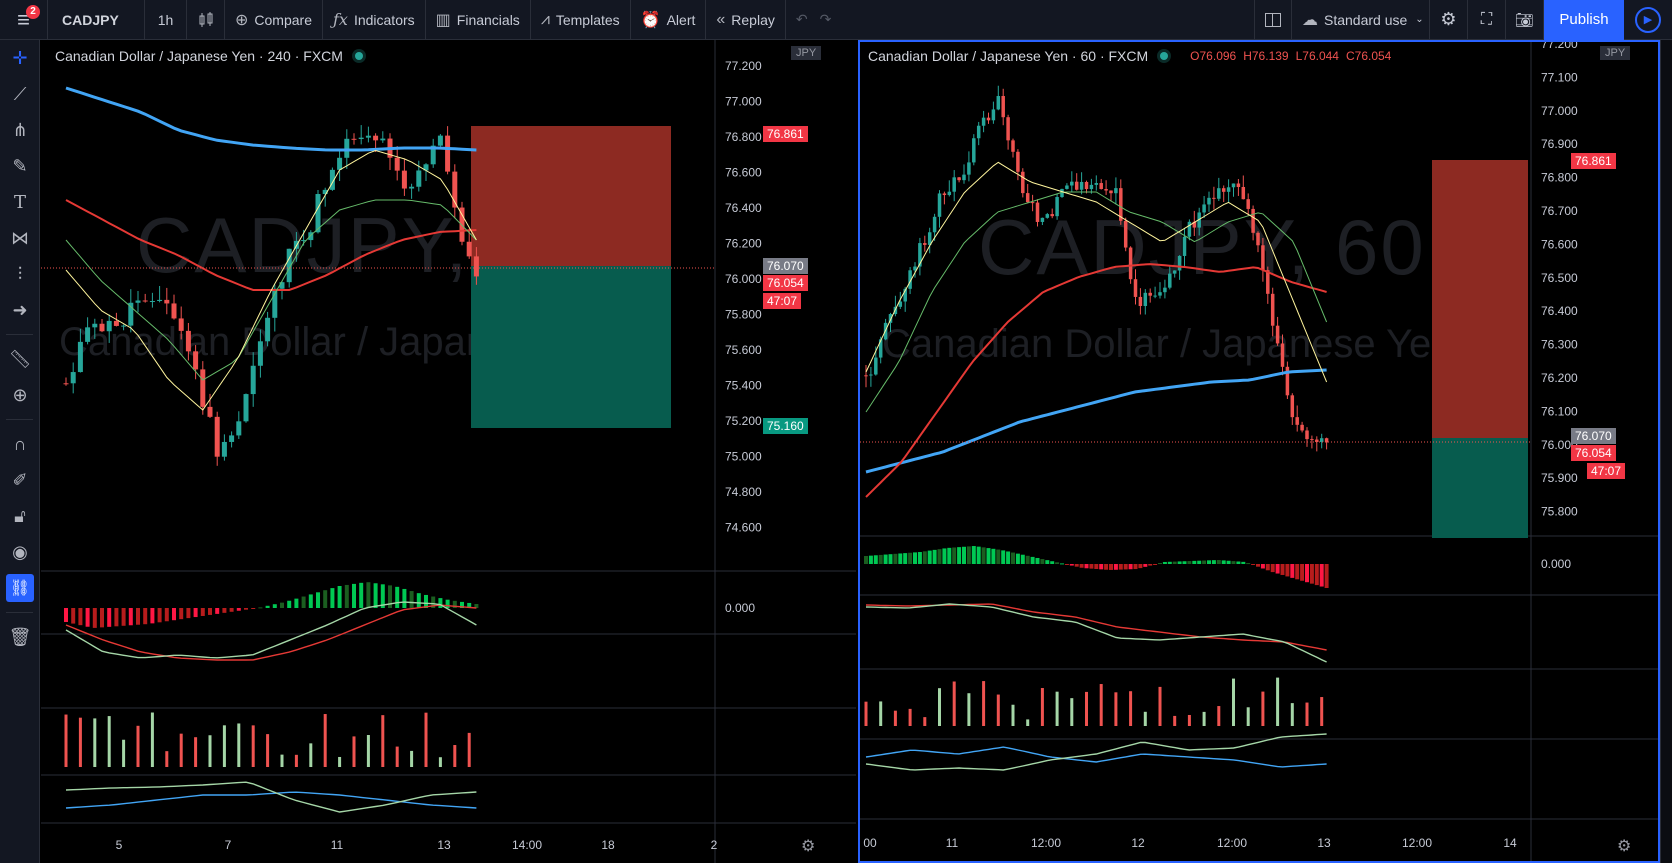  I want to click on lock-drawings-icon: ✐, so click(20, 479).